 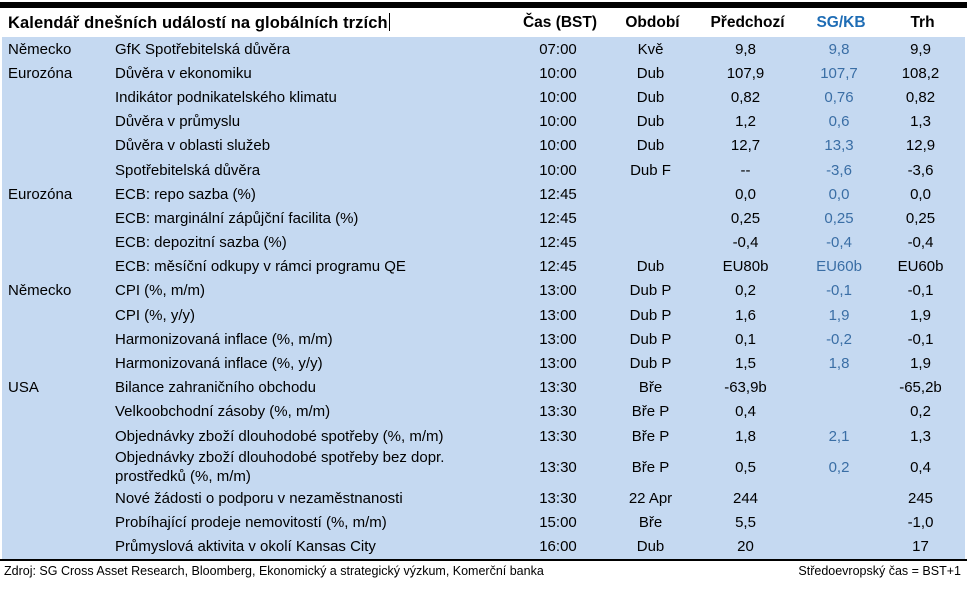 I want to click on cell-previous: 1,2, so click(x=745, y=122).